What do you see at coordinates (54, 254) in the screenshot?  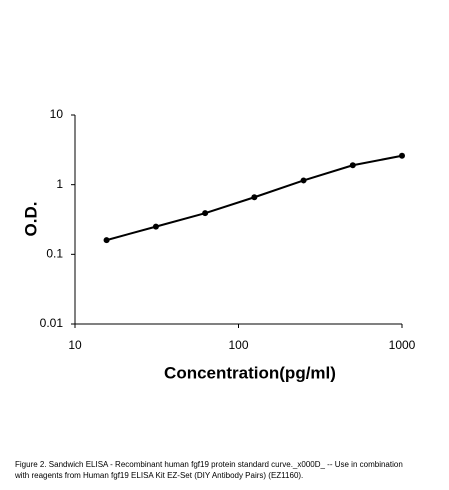 I see `y-tick-label: 0.1` at bounding box center [54, 254].